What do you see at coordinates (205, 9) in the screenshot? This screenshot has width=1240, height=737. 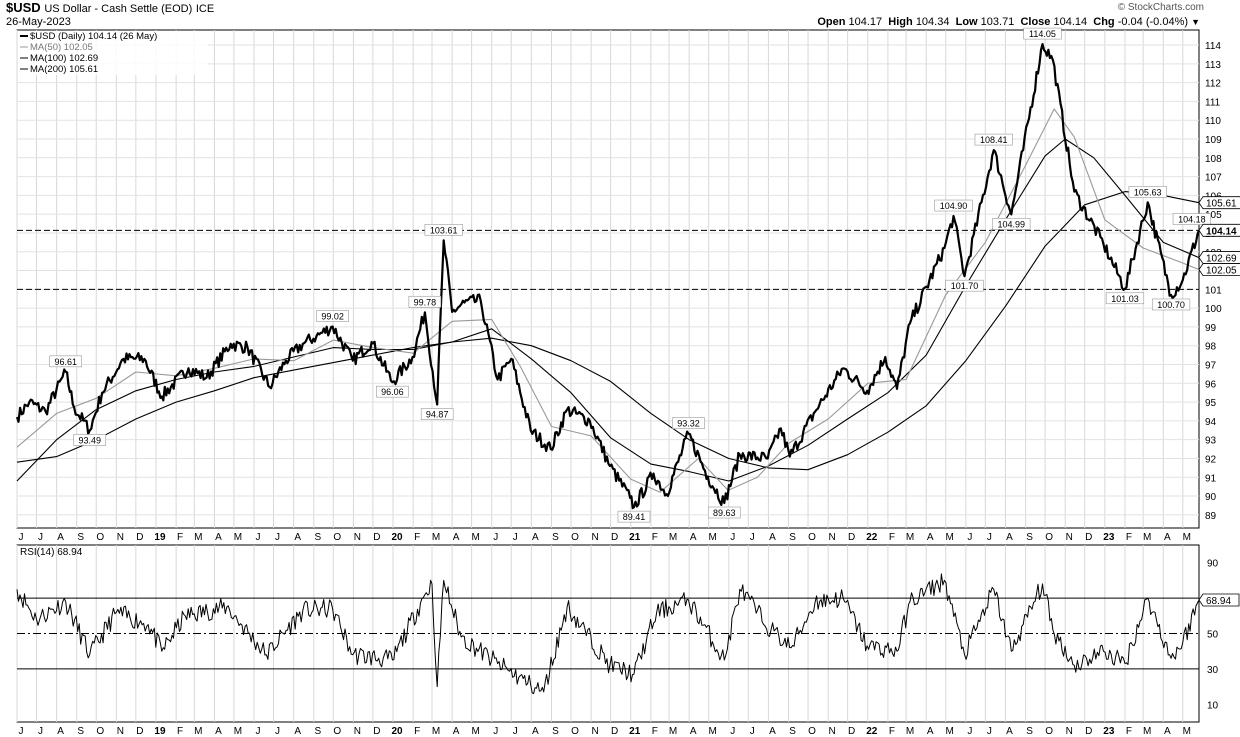 I see `exchange-label: ICE` at bounding box center [205, 9].